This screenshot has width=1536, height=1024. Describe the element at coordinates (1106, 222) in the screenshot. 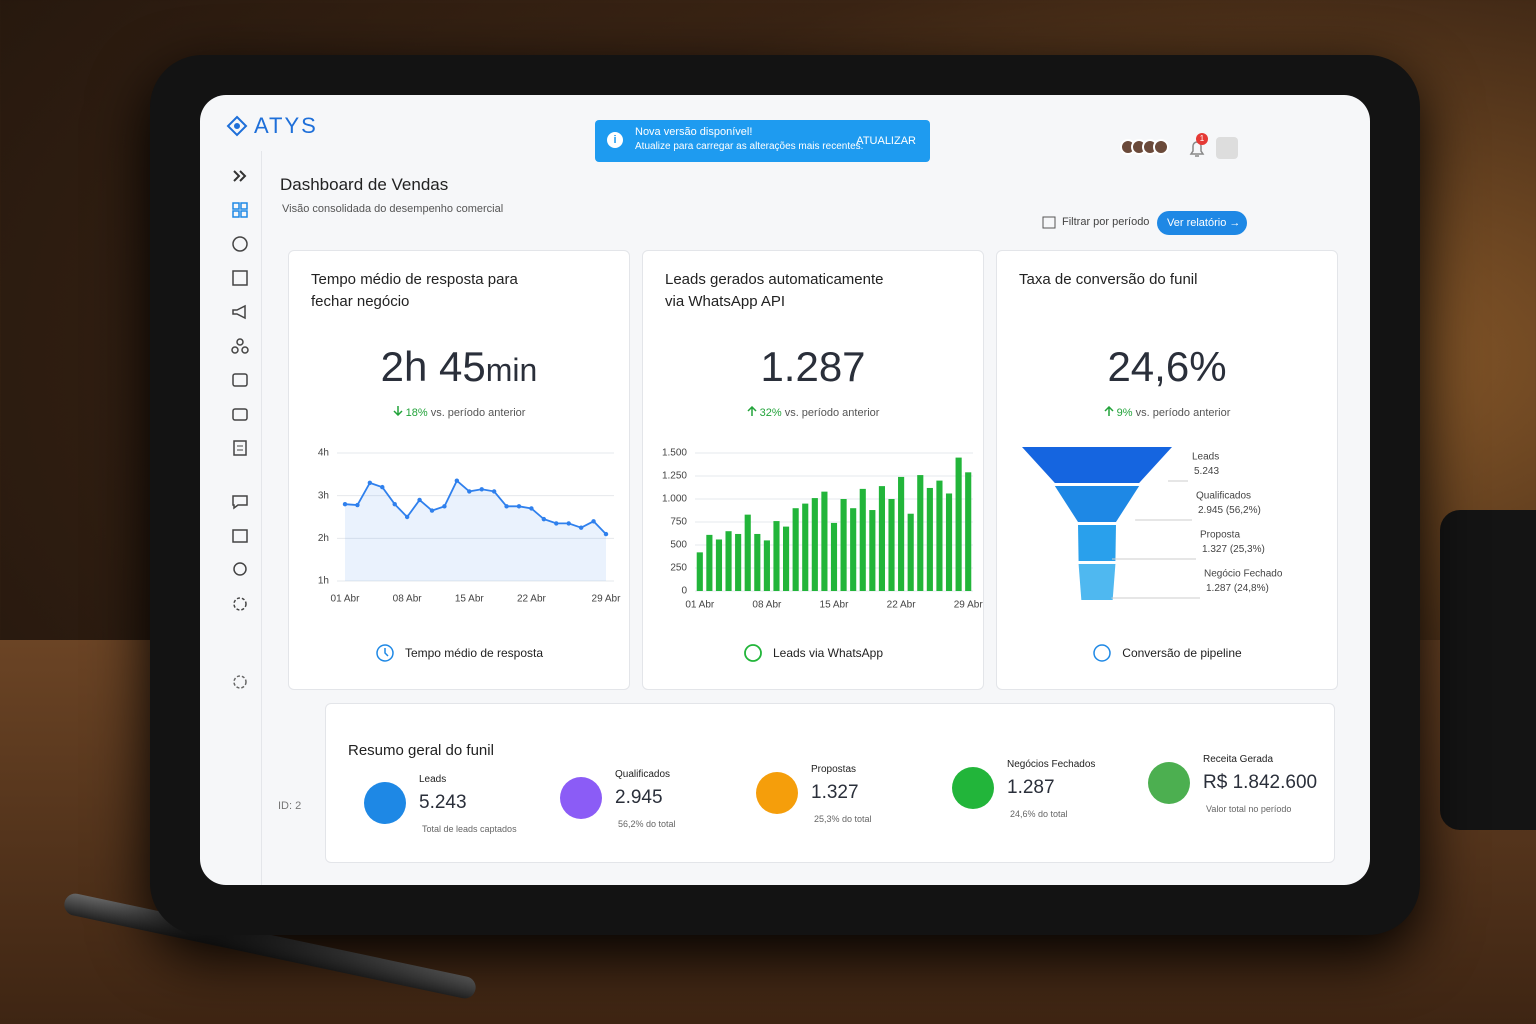

I see `filter-label: Filtrar por período` at that location.